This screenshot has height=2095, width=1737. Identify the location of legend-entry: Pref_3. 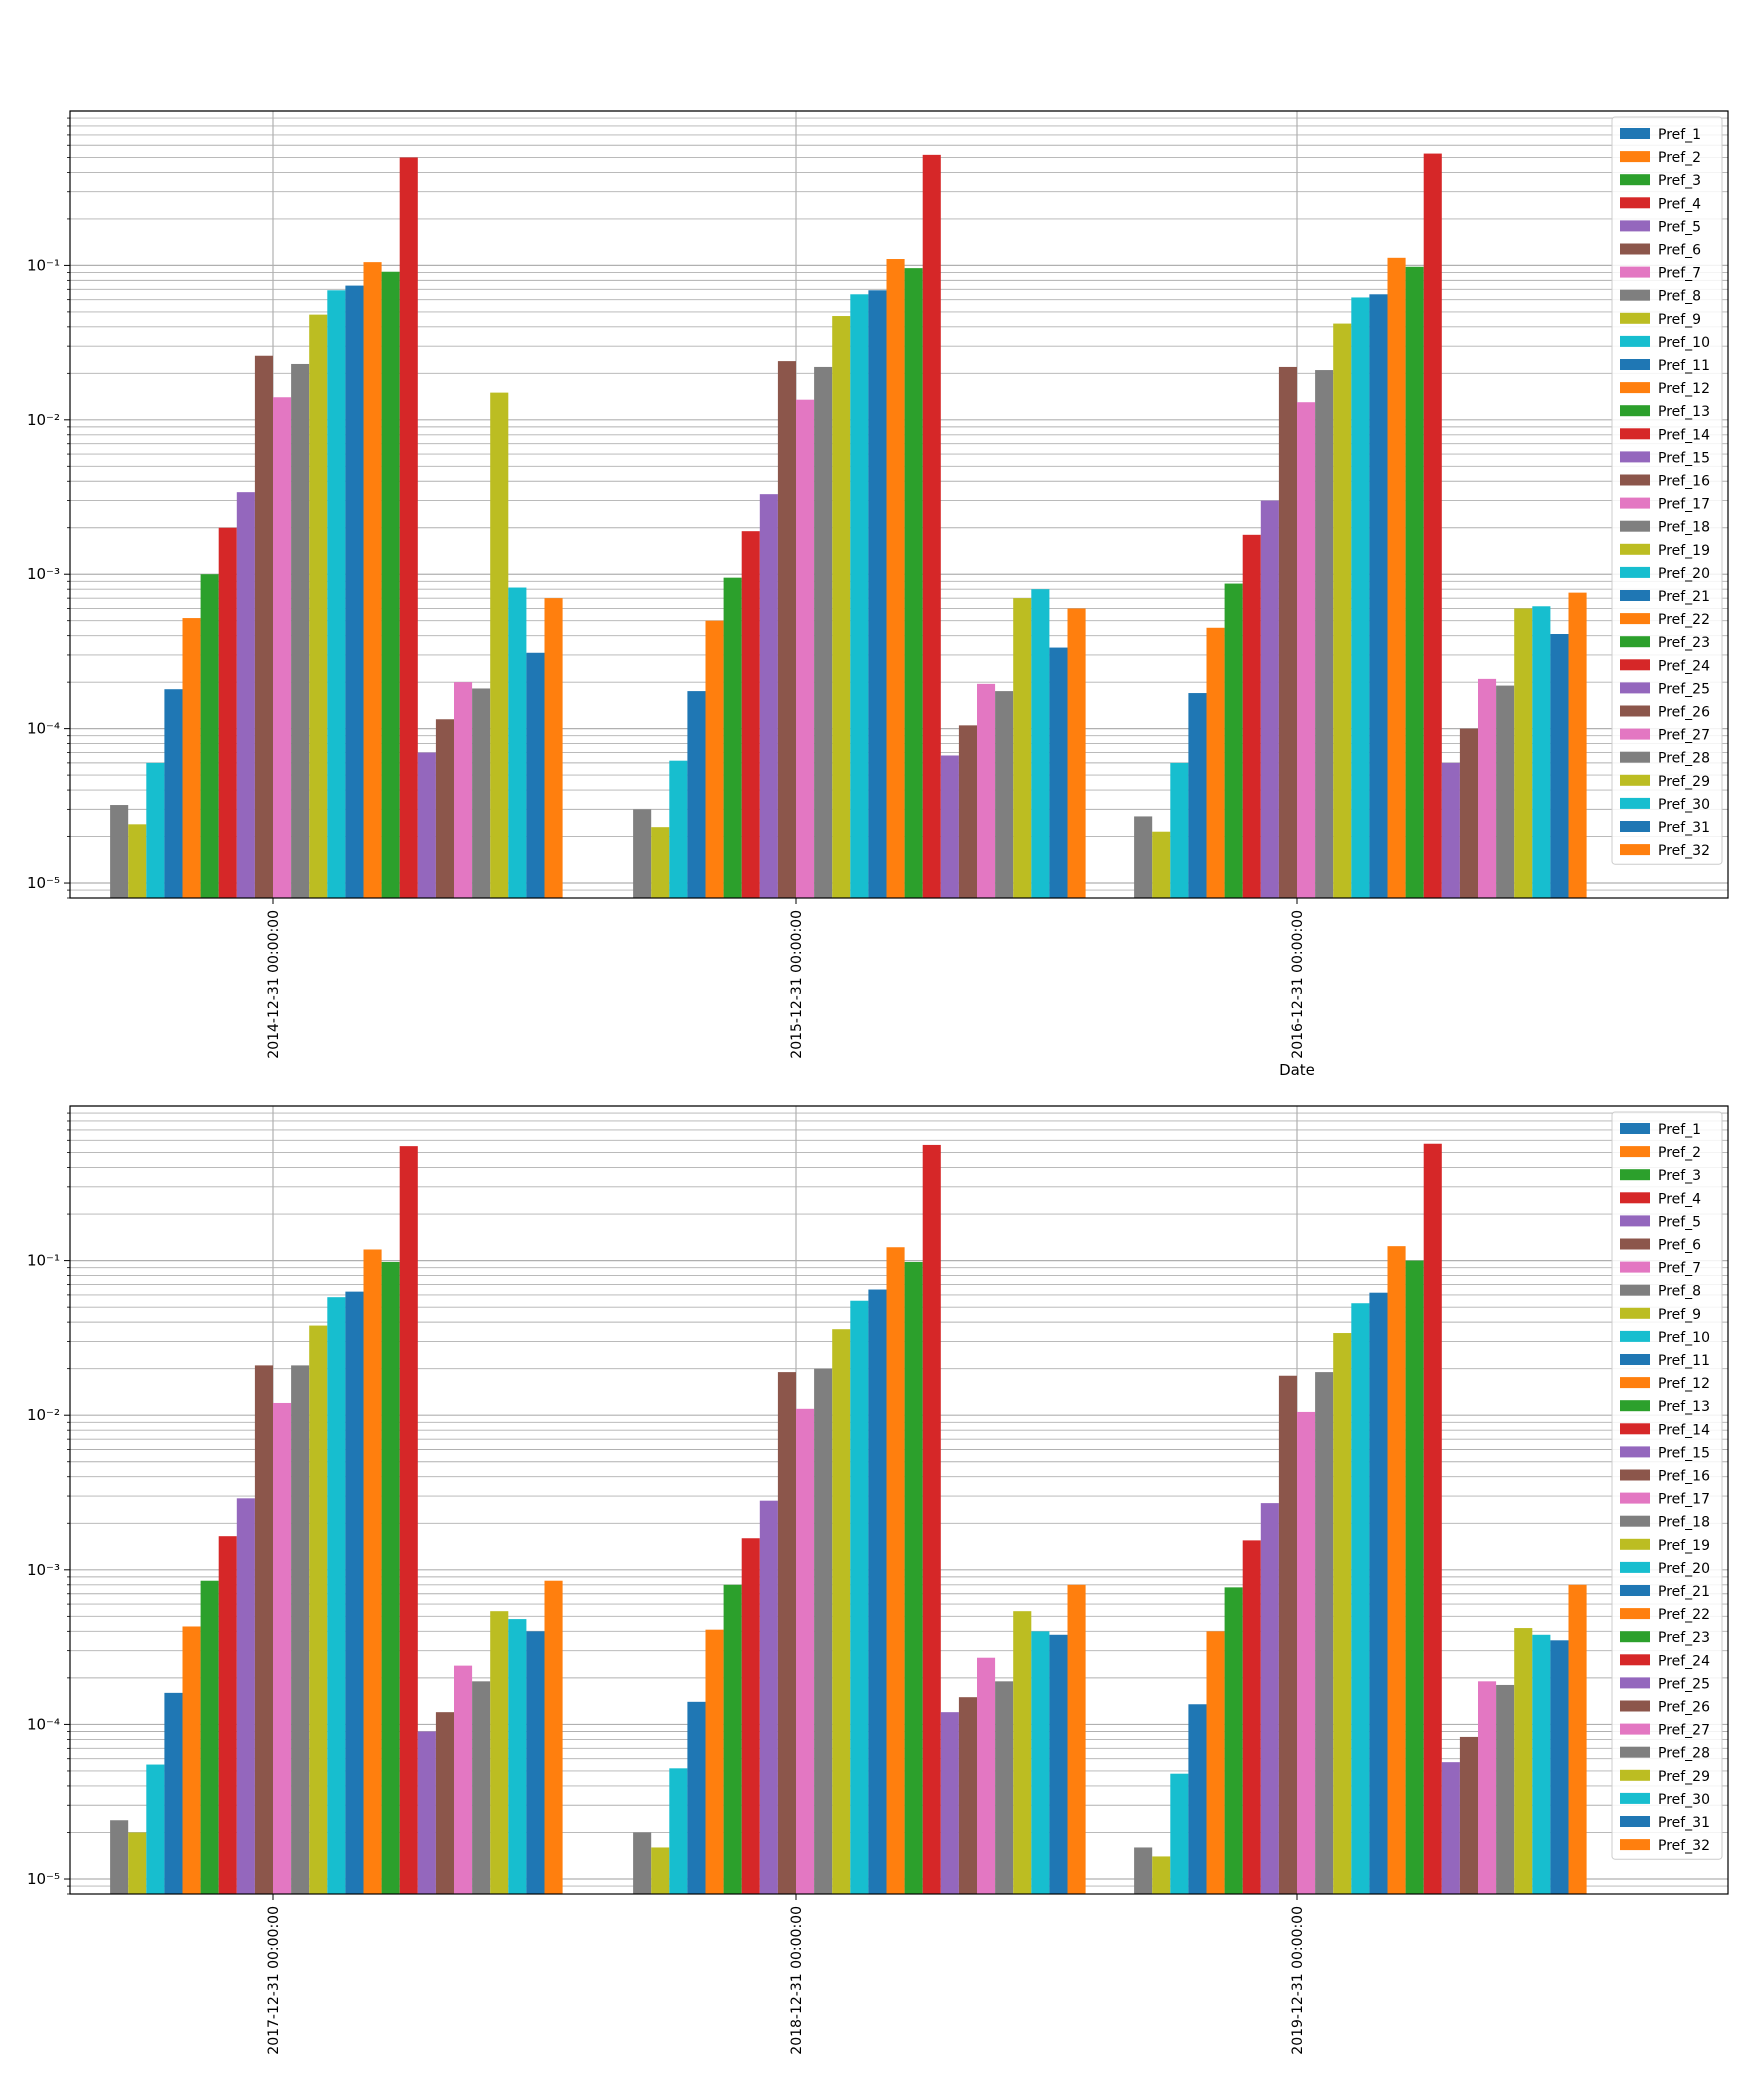
(1679, 1176).